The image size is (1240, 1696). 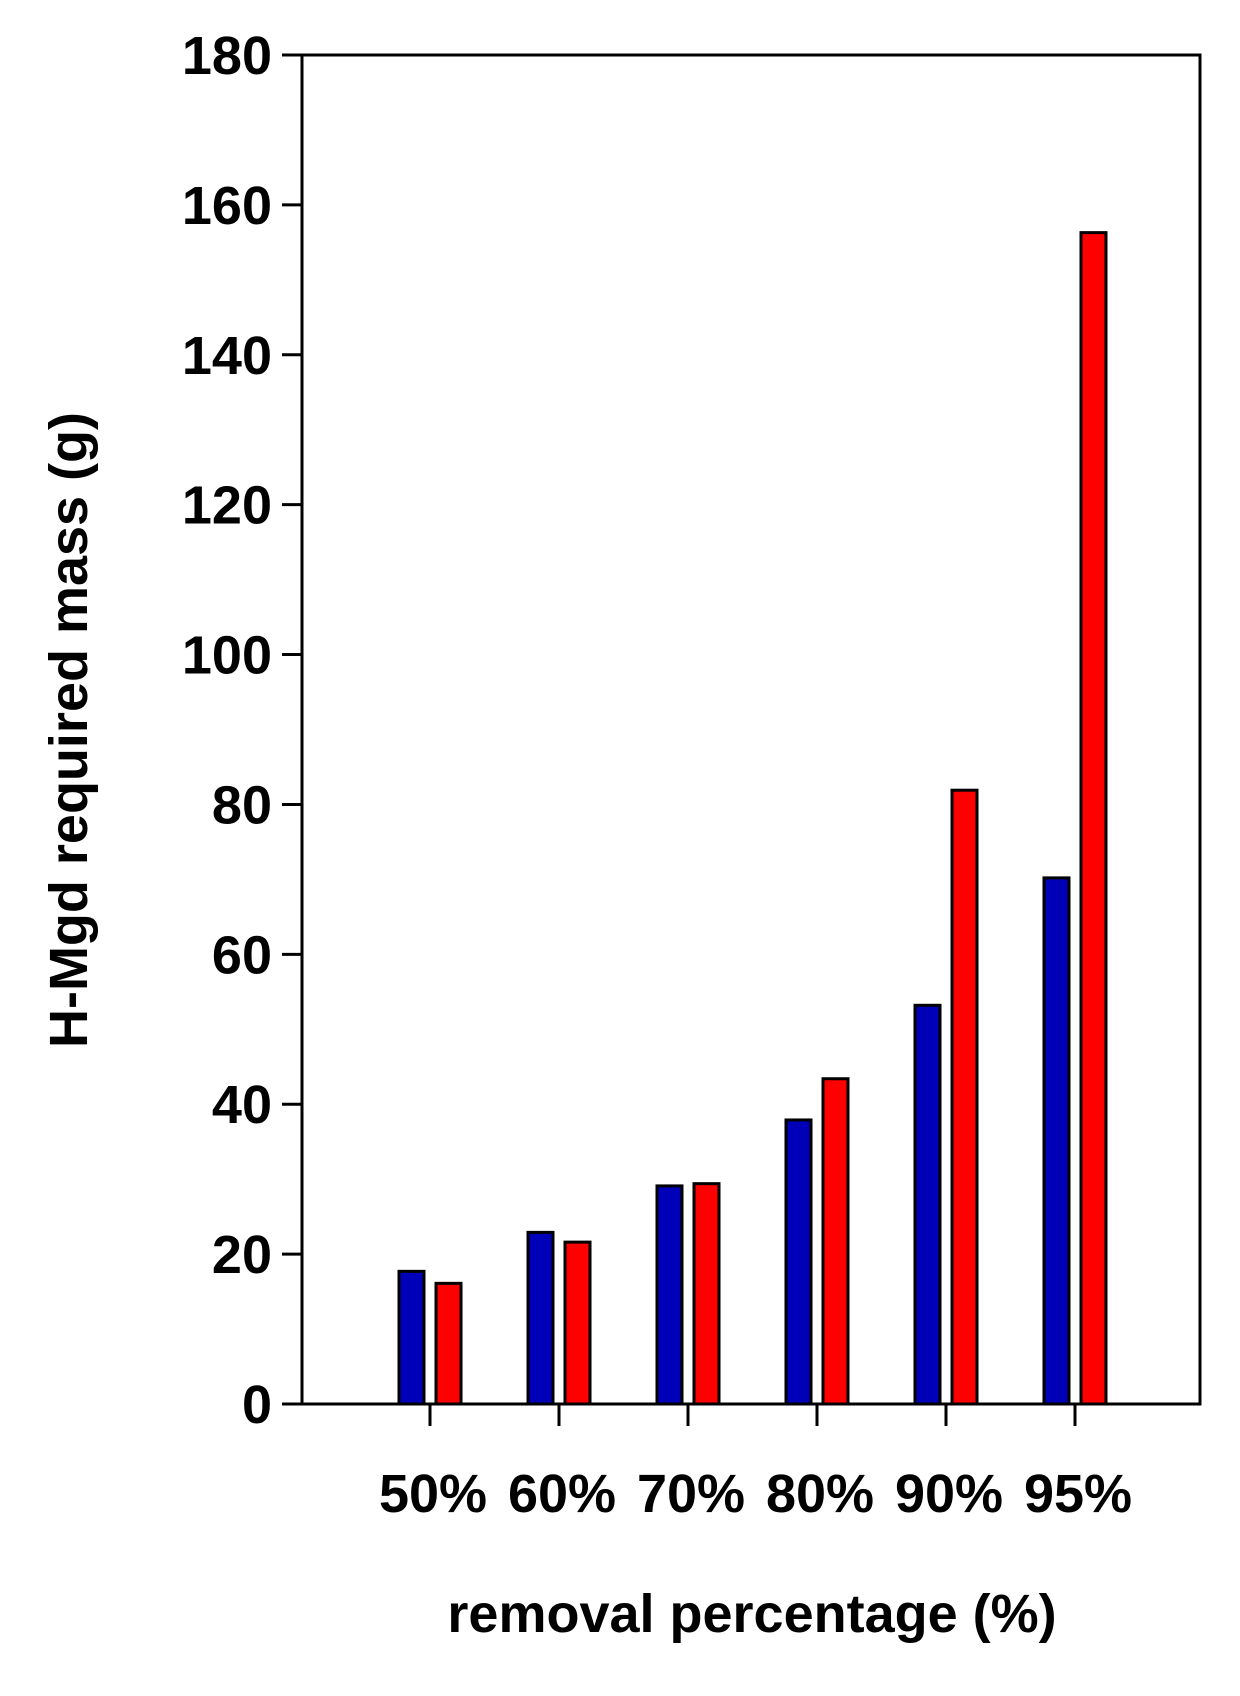 I want to click on y-tick-label: 60, so click(x=242, y=955).